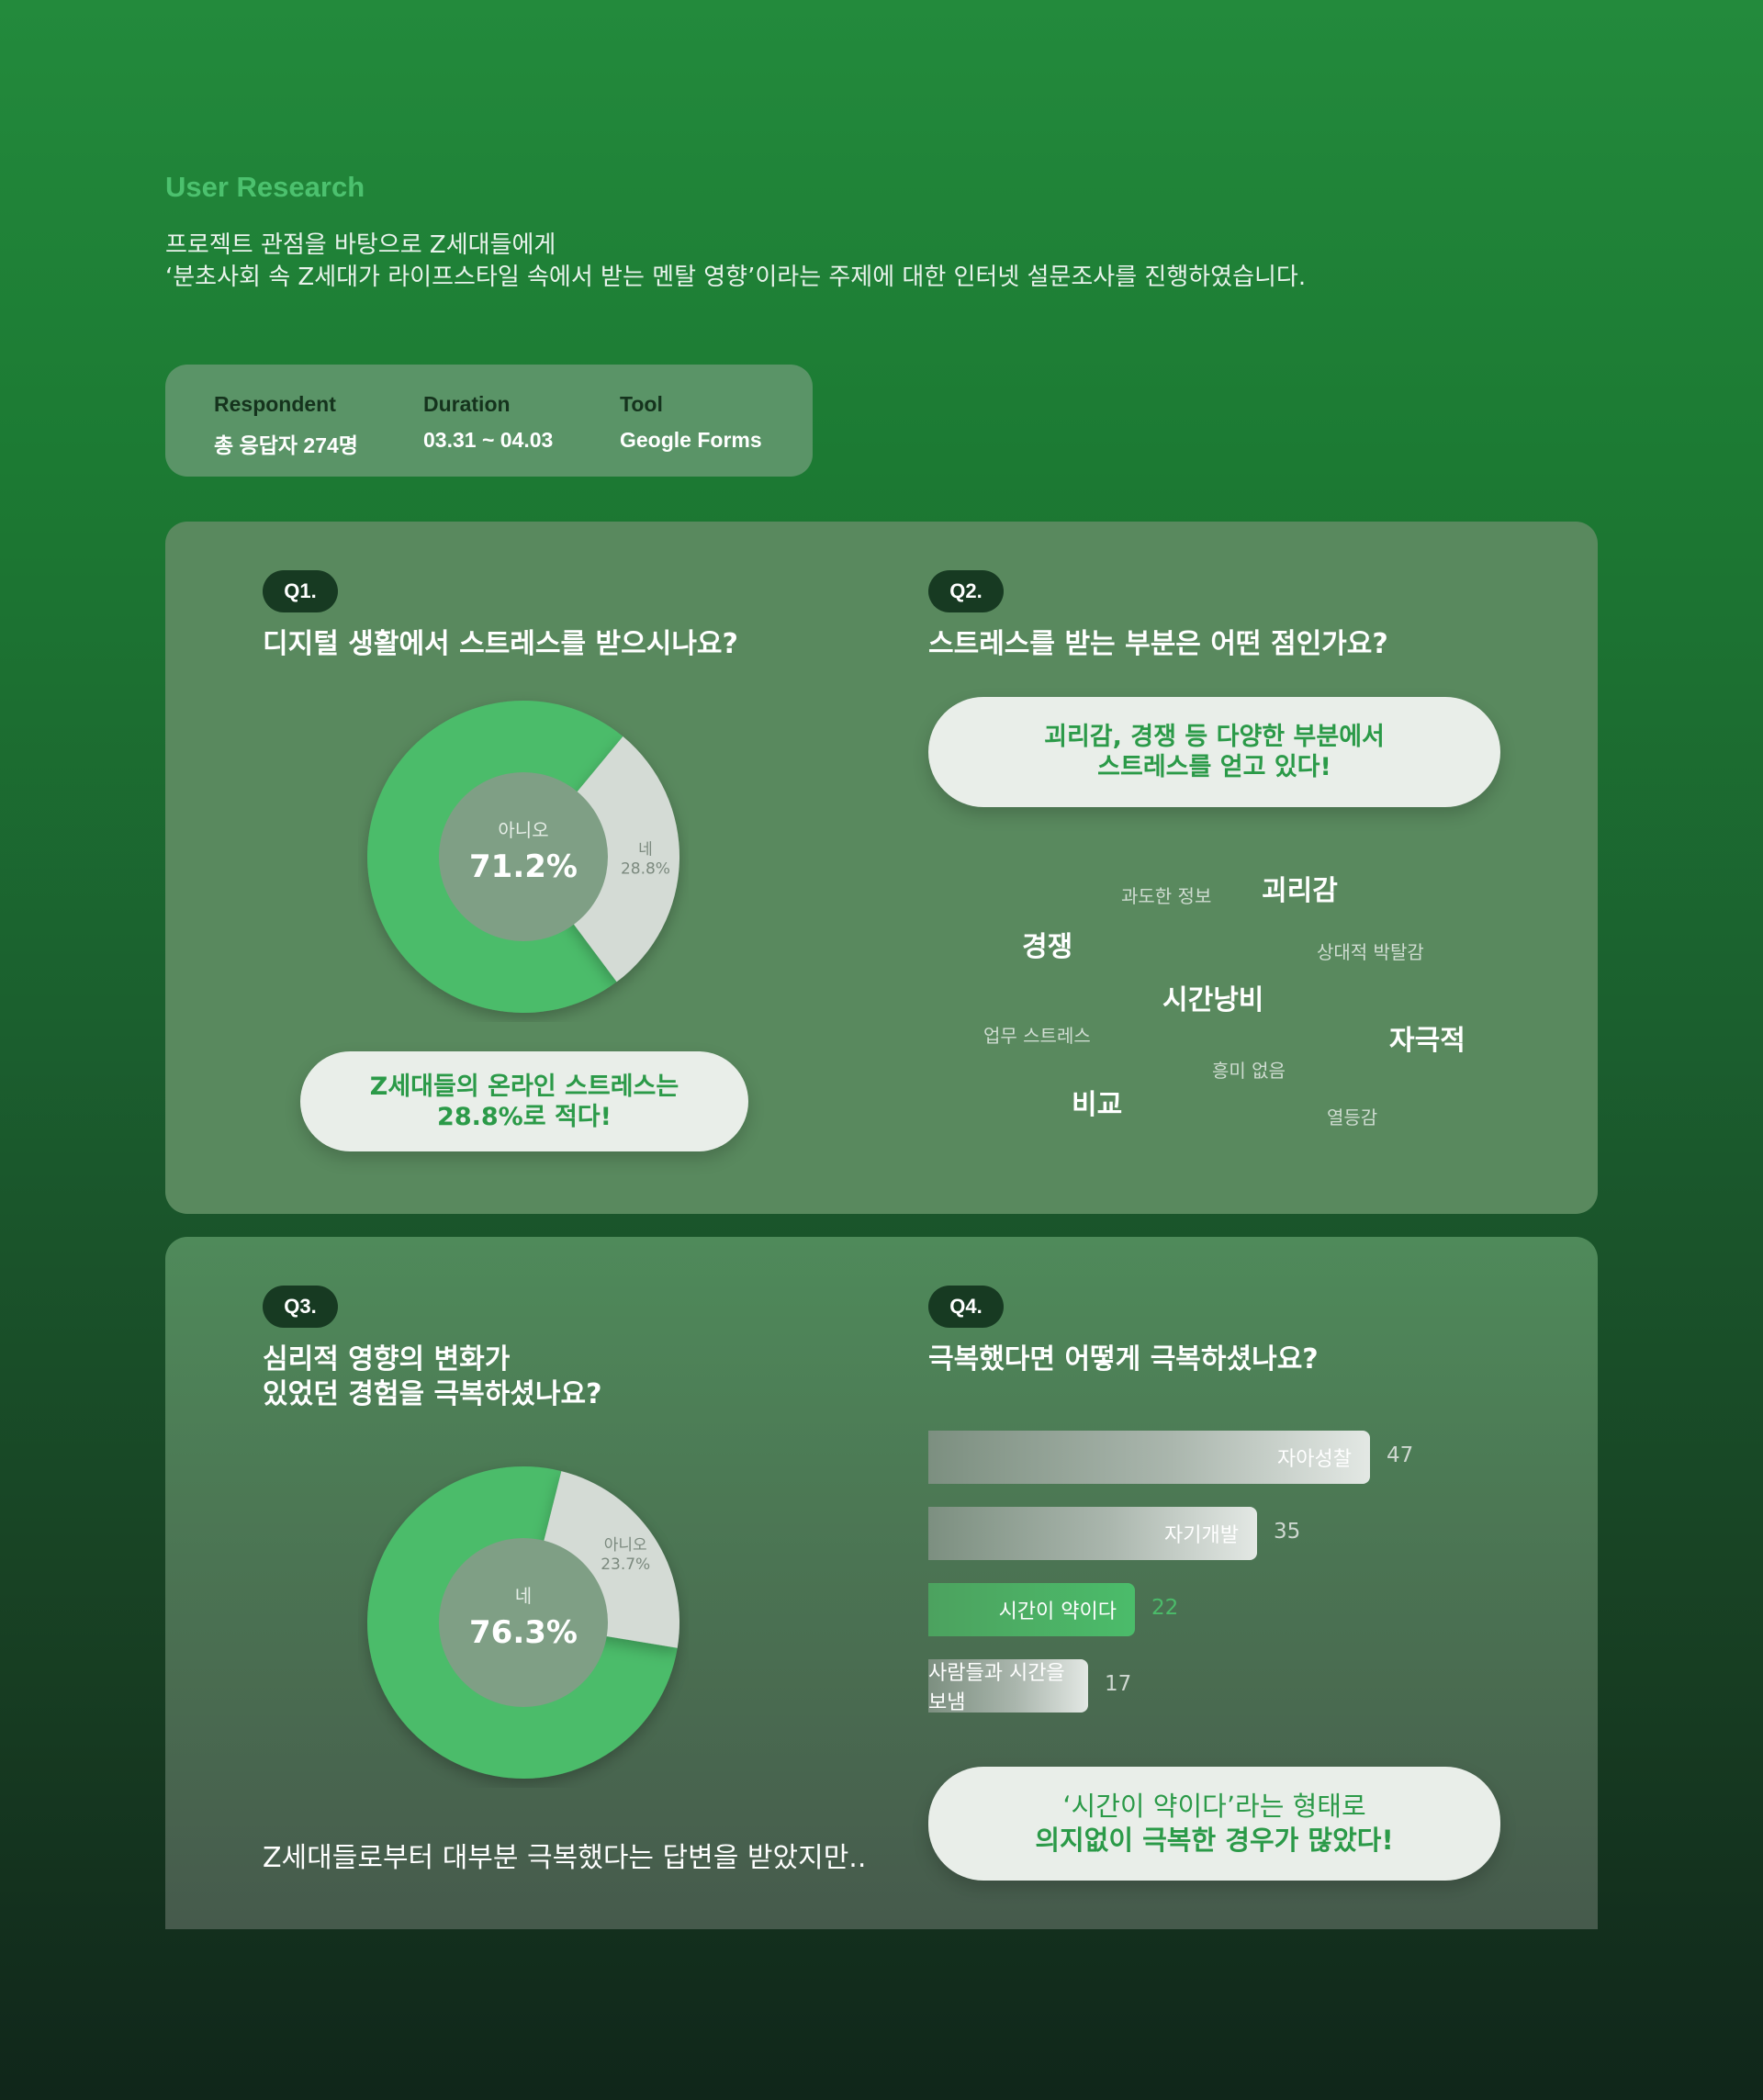 The image size is (1763, 2100). I want to click on word-relative-deprivation: 상대적 박탈감, so click(1370, 952).